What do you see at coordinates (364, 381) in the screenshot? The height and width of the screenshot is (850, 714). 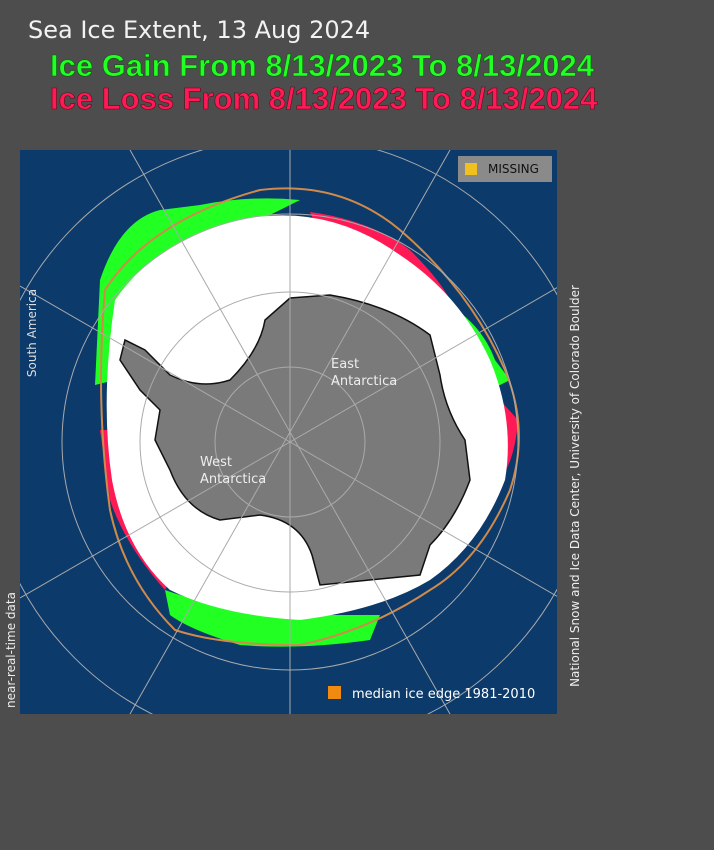 I see `east-antarctica-label: Antarctica` at bounding box center [364, 381].